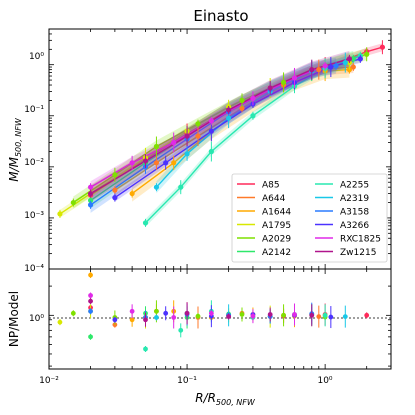 The width and height of the screenshot is (415, 415). I want to click on y-axis-label-top-sub: 500, NFW, so click(18, 137).